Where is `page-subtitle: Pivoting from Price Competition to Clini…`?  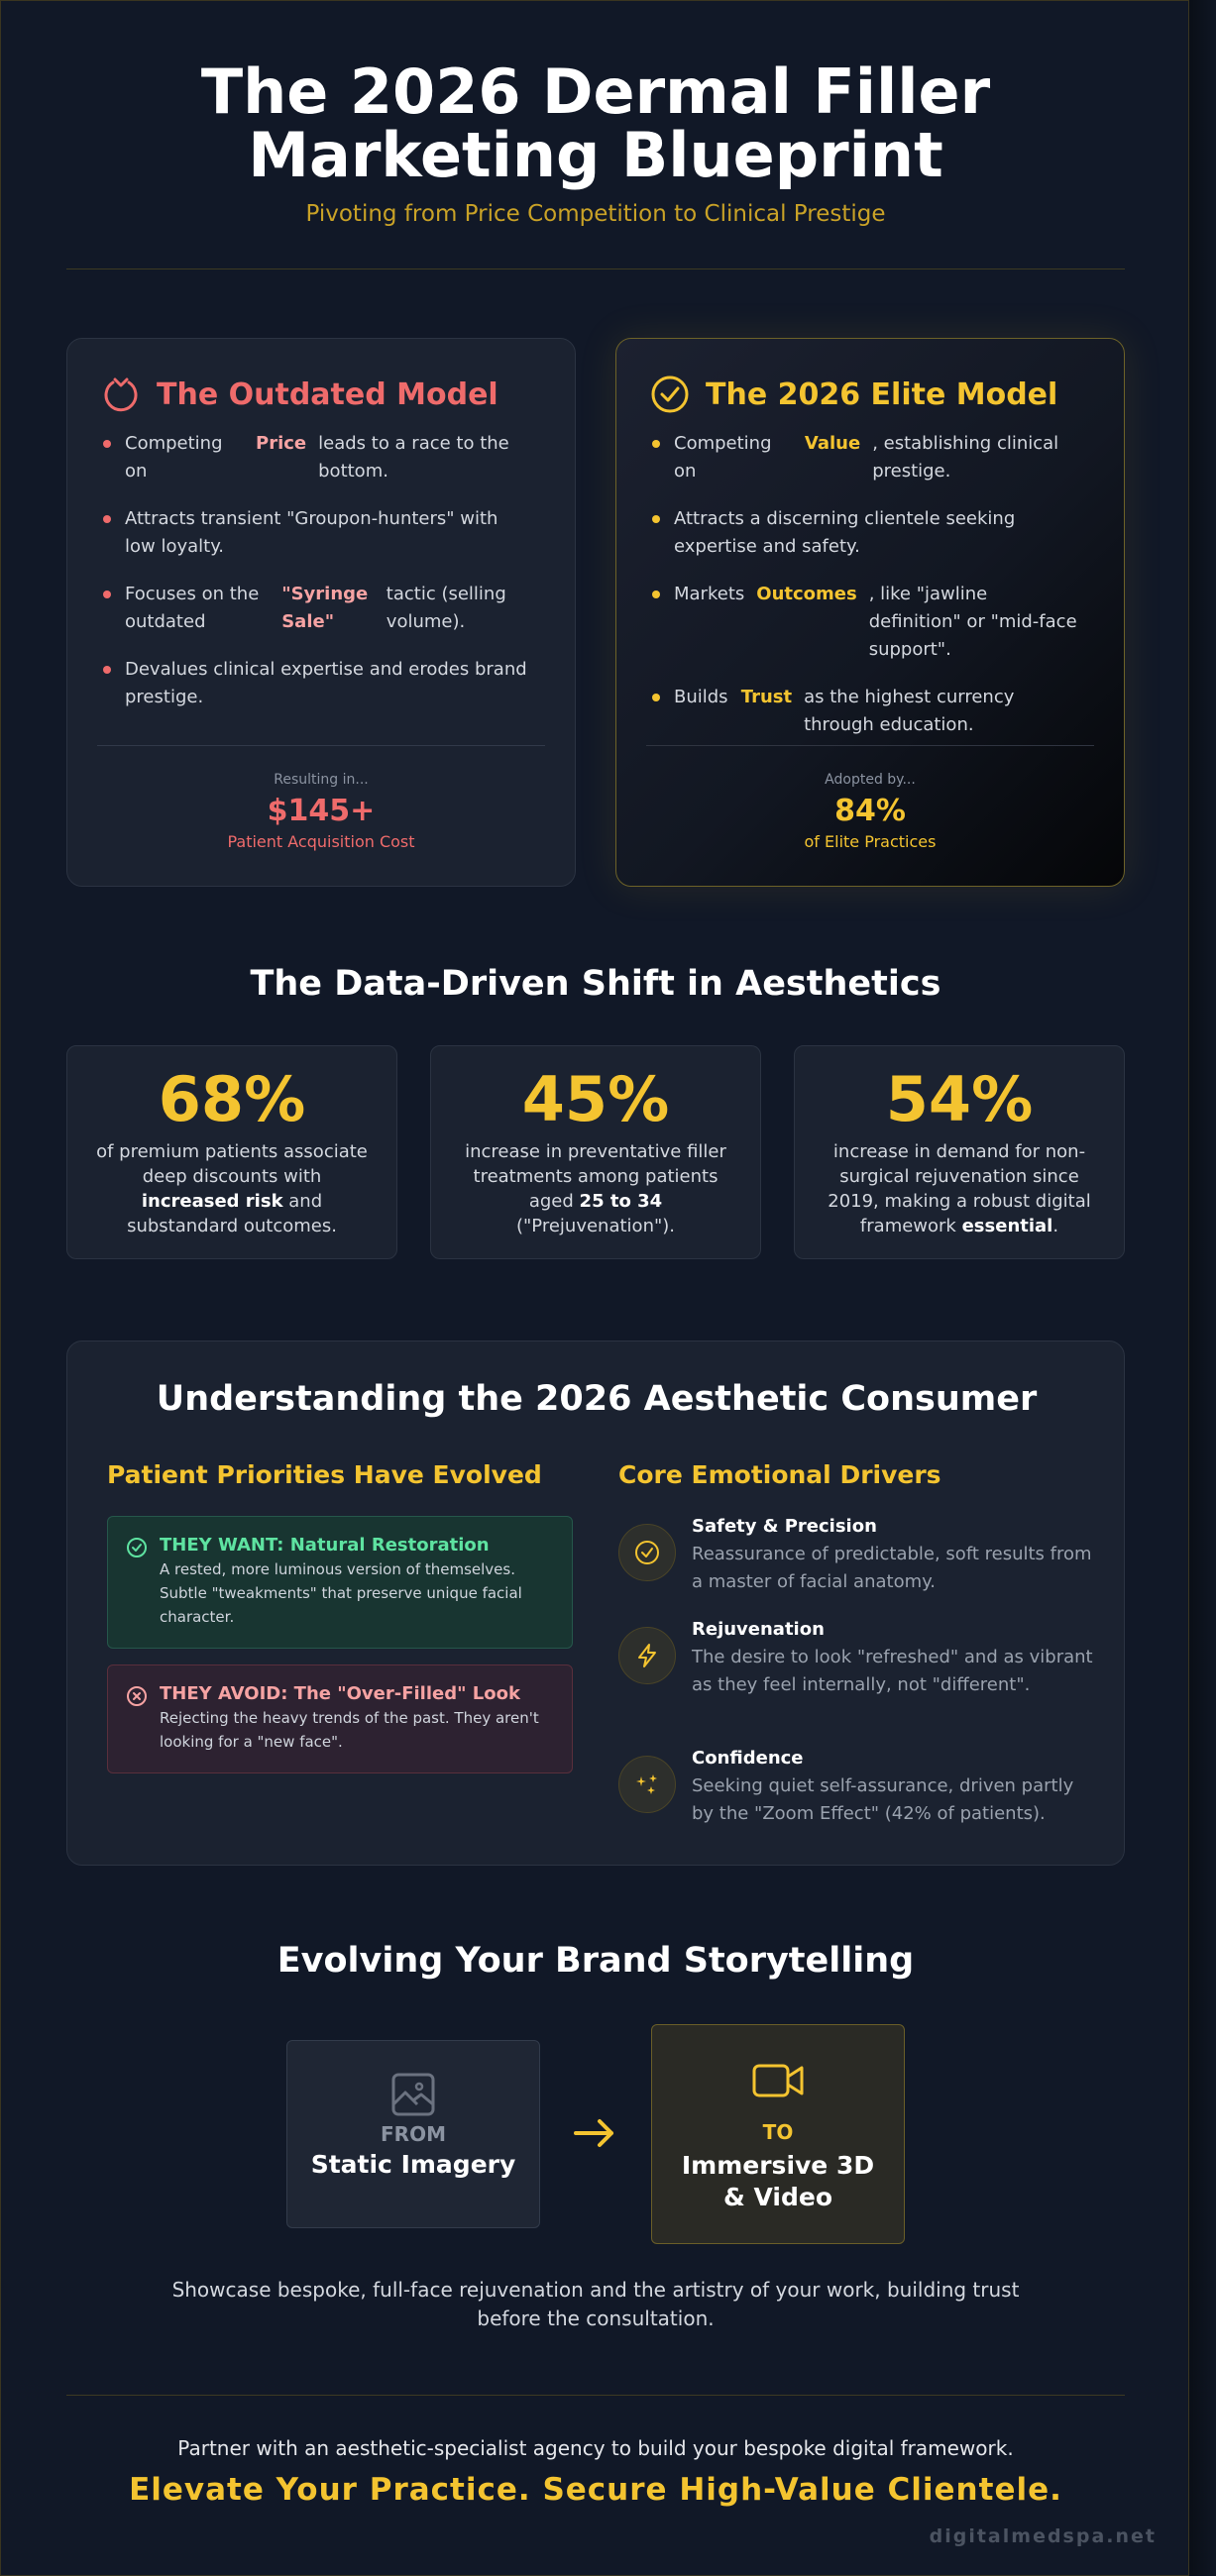
page-subtitle: Pivoting from Price Competition to Clini… is located at coordinates (596, 214).